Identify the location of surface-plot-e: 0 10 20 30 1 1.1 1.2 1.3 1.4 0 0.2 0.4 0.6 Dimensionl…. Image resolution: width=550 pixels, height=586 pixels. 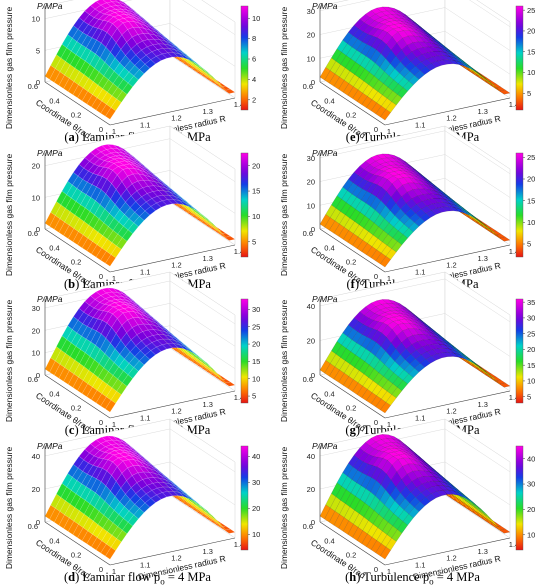
(407, 71).